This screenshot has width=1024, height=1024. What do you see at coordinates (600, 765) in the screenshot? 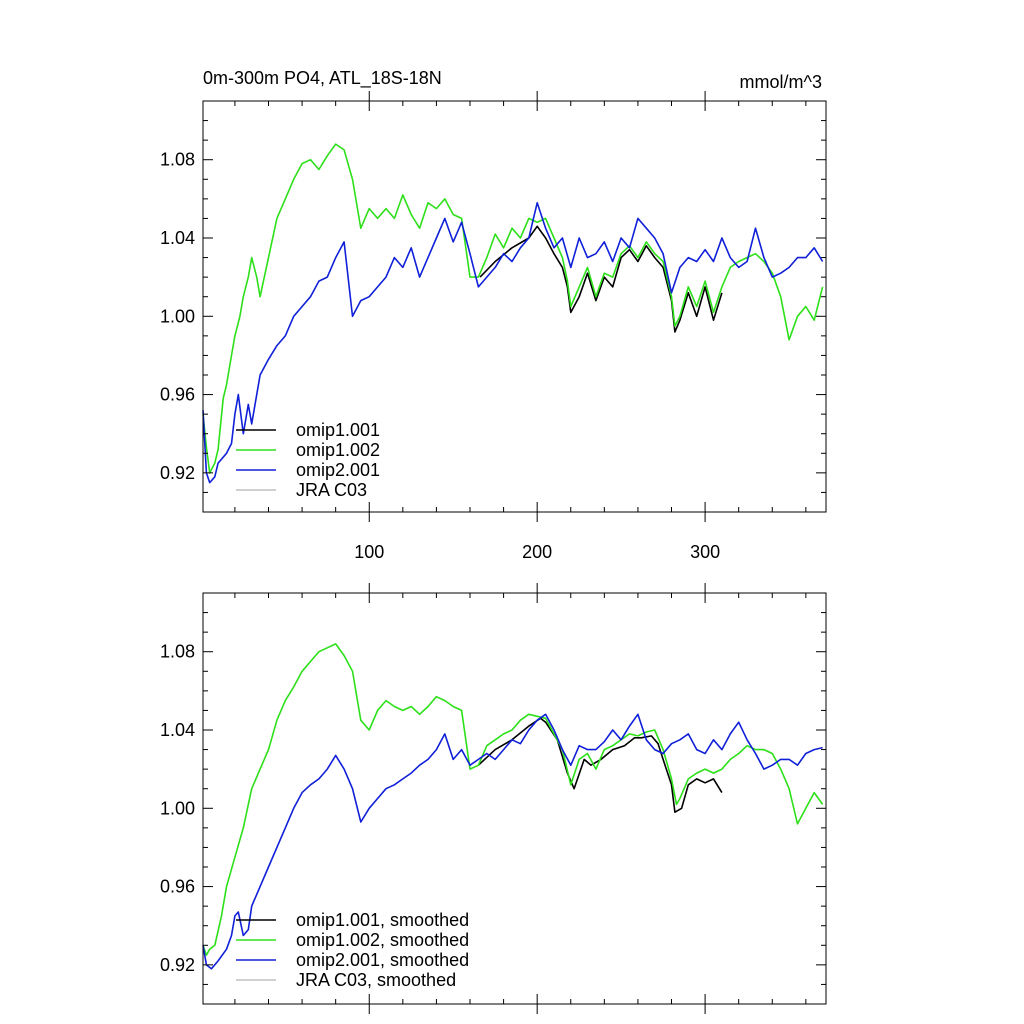
I see `series-line-omip1-001-smoothed` at bounding box center [600, 765].